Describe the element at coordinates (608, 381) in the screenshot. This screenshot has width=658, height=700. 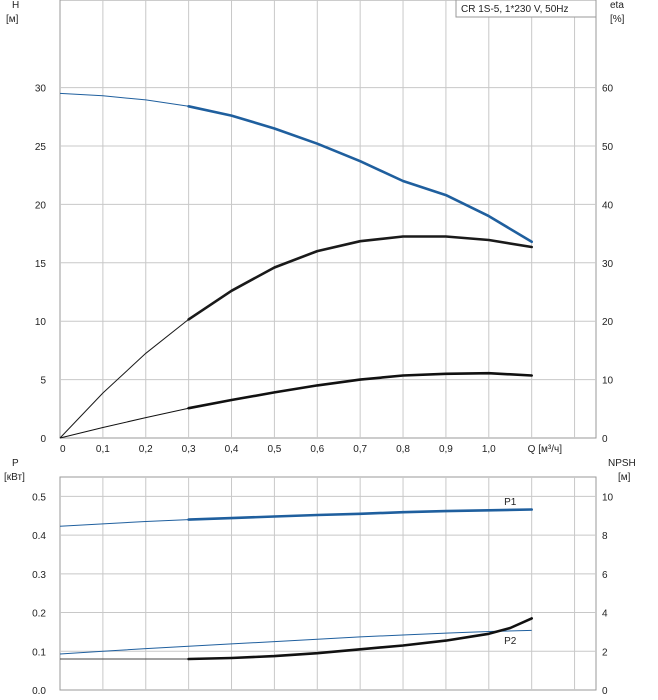
I see `head-y2-tick-10: 10` at that location.